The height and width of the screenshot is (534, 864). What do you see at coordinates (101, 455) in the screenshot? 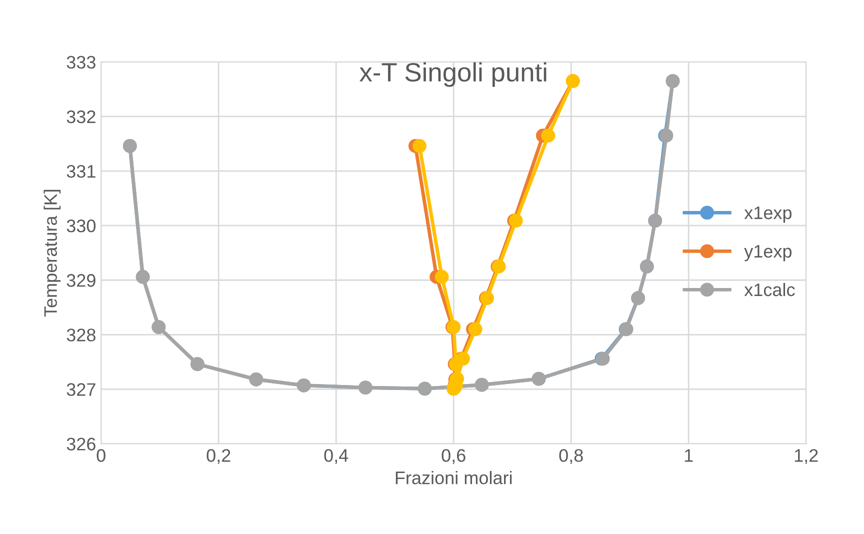
I see `x-tick-label: 0` at bounding box center [101, 455].